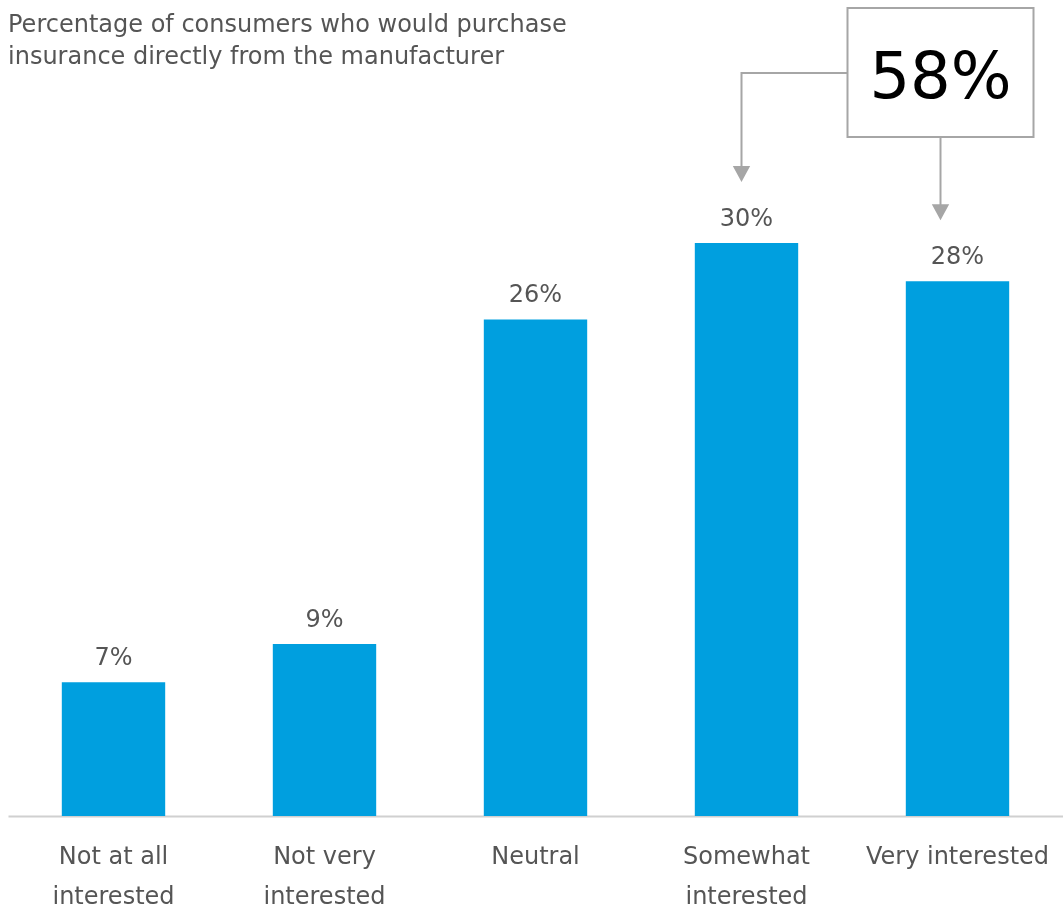 This screenshot has height=913, width=1063. I want to click on text: 58%, so click(940, 76).